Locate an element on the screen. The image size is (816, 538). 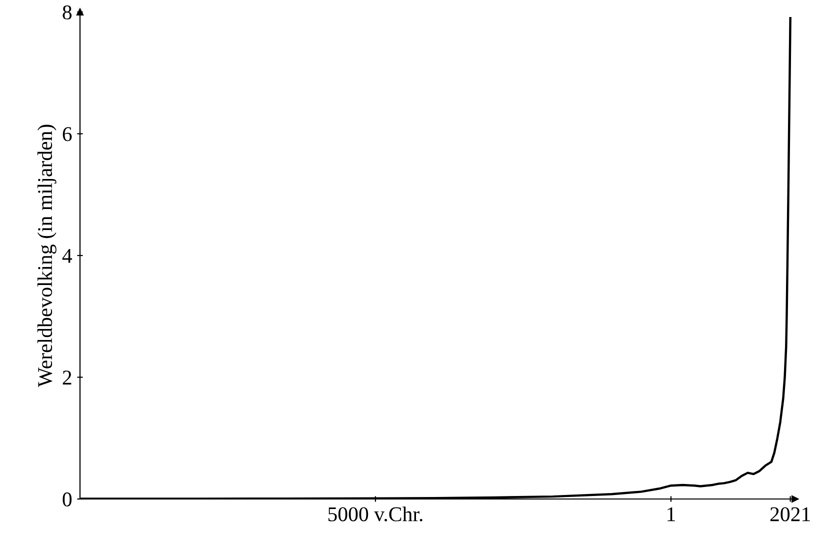
x-tick-label: 1 is located at coordinates (671, 514).